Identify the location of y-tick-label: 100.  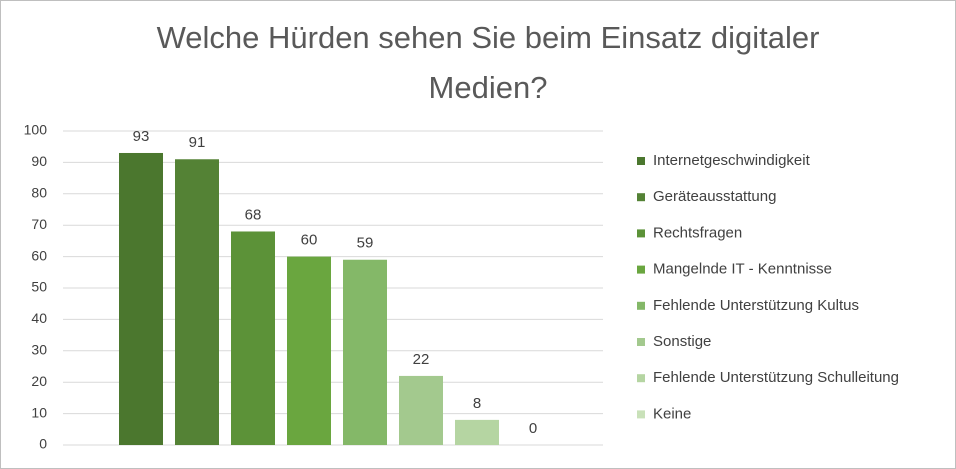
(36, 130).